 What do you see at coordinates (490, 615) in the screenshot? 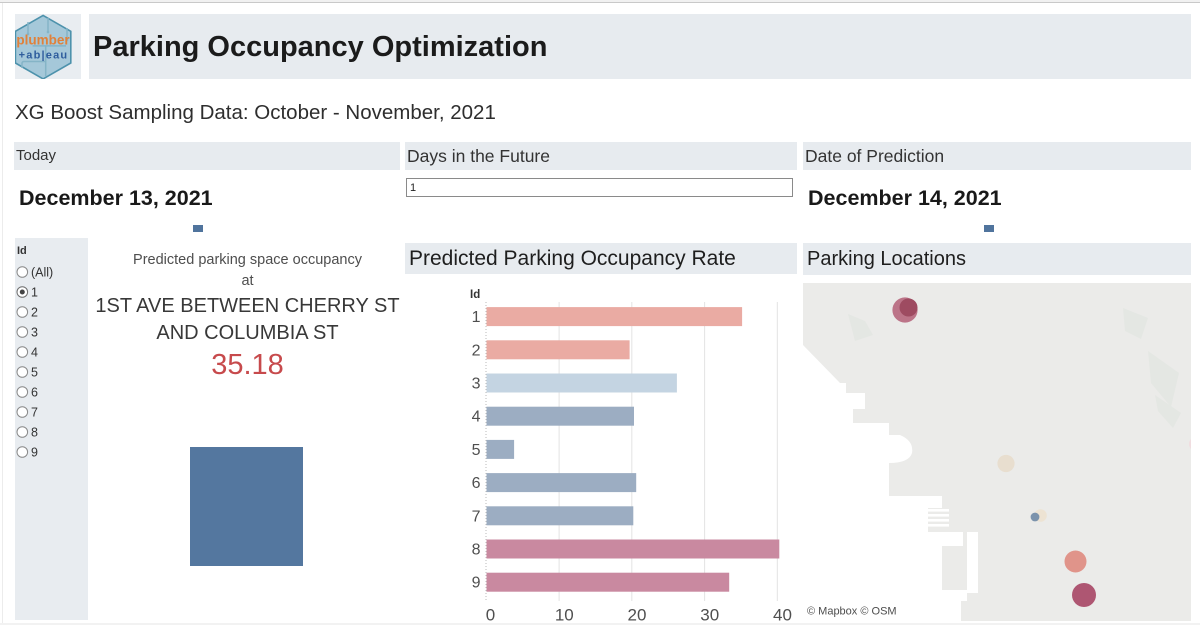
I see `svg-text: 0` at bounding box center [490, 615].